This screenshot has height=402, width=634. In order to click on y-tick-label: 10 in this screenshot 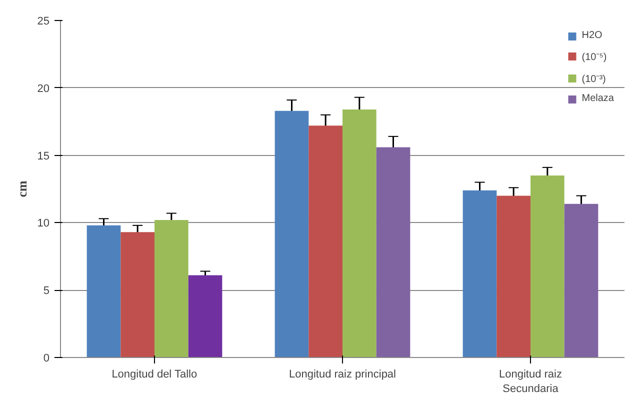, I will do `click(43, 224)`.